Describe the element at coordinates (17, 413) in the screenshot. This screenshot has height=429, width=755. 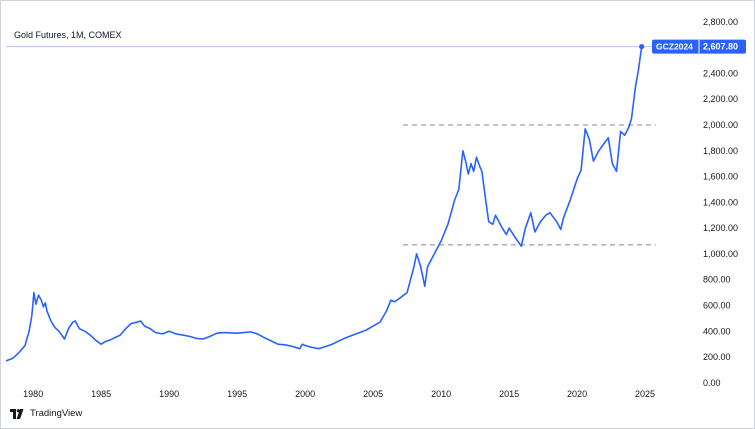
I see `tradingview-logo-icon` at that location.